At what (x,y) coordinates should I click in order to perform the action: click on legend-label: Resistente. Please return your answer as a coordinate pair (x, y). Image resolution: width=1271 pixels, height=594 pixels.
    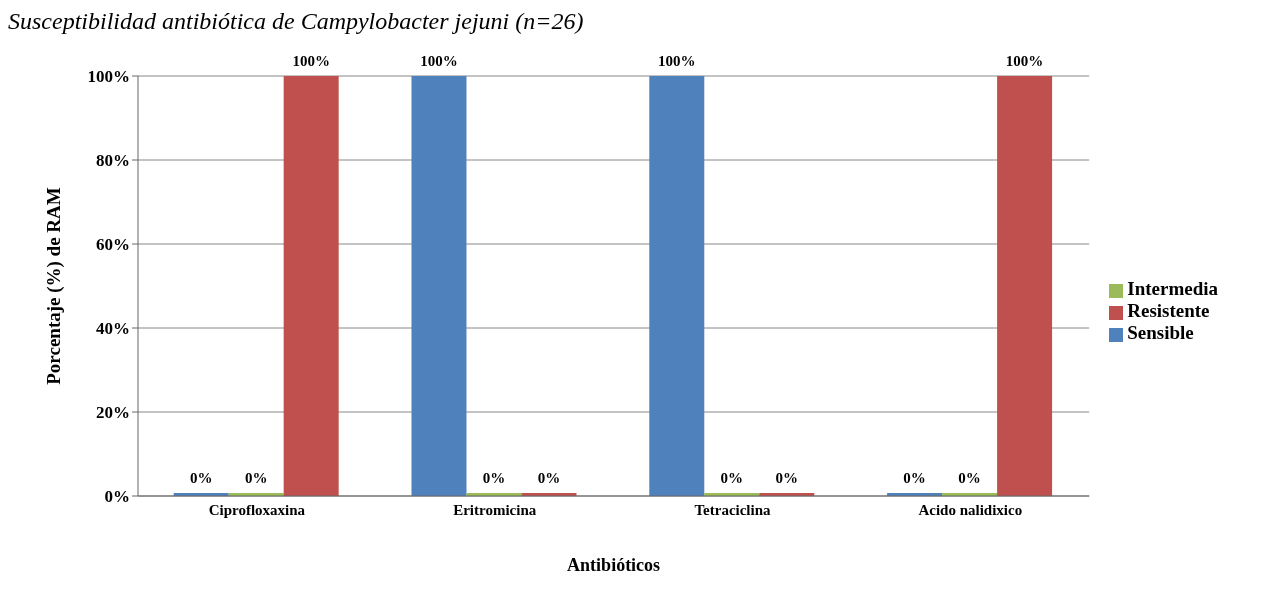
    Looking at the image, I should click on (1168, 310).